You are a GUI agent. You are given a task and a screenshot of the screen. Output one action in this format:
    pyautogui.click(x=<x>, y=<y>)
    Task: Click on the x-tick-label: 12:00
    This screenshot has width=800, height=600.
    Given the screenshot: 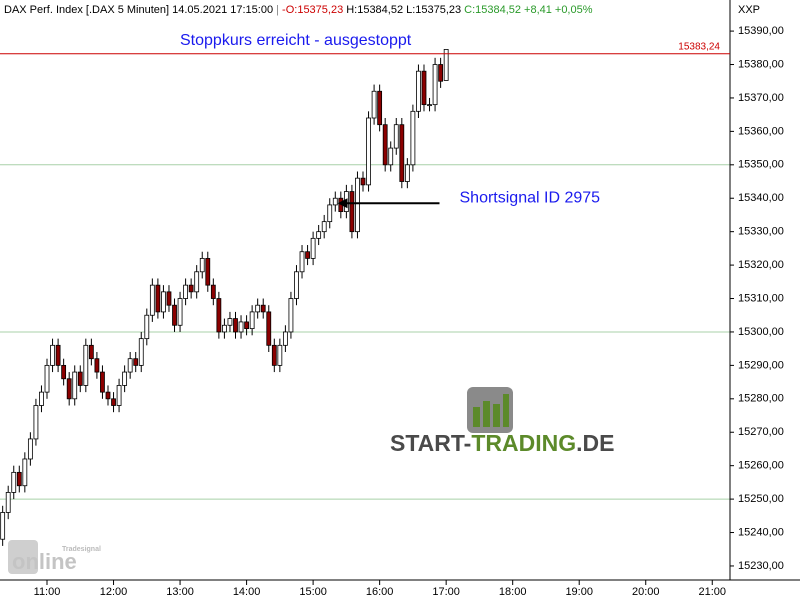 What is the action you would take?
    pyautogui.click(x=114, y=592)
    